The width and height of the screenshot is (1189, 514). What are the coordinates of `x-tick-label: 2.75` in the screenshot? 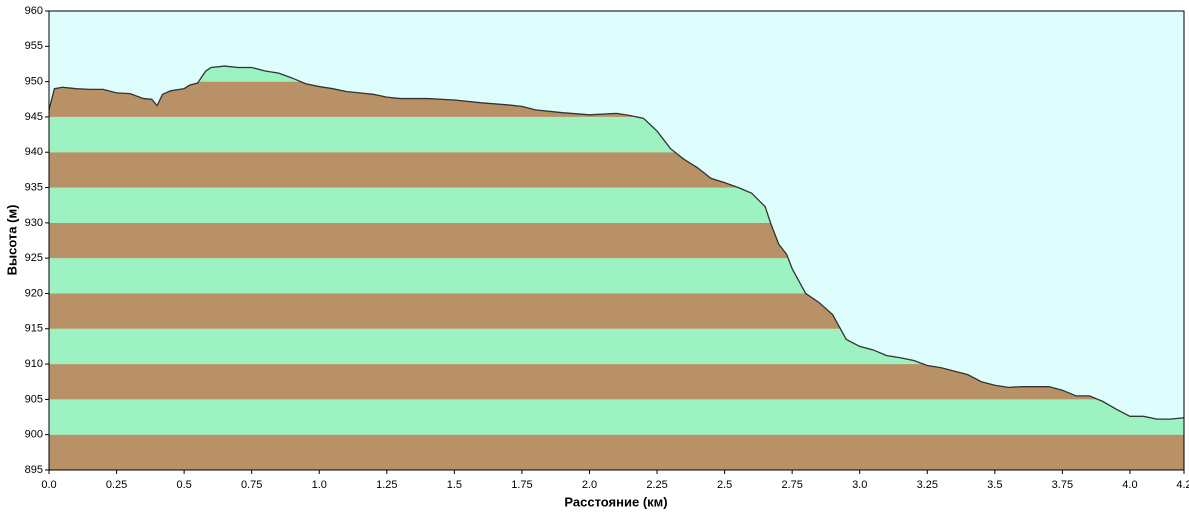 It's located at (791, 485).